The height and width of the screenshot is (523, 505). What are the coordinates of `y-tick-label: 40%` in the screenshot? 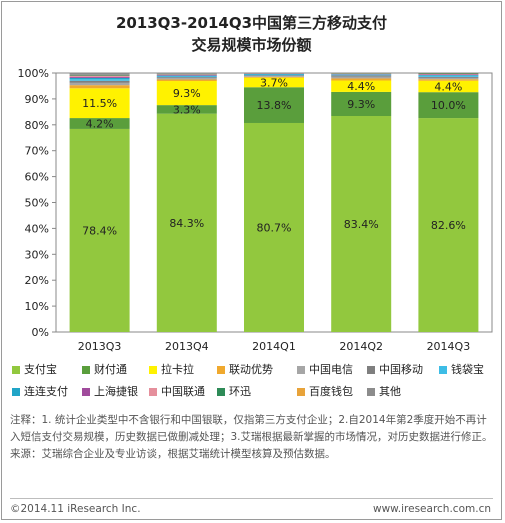 It's located at (37, 228).